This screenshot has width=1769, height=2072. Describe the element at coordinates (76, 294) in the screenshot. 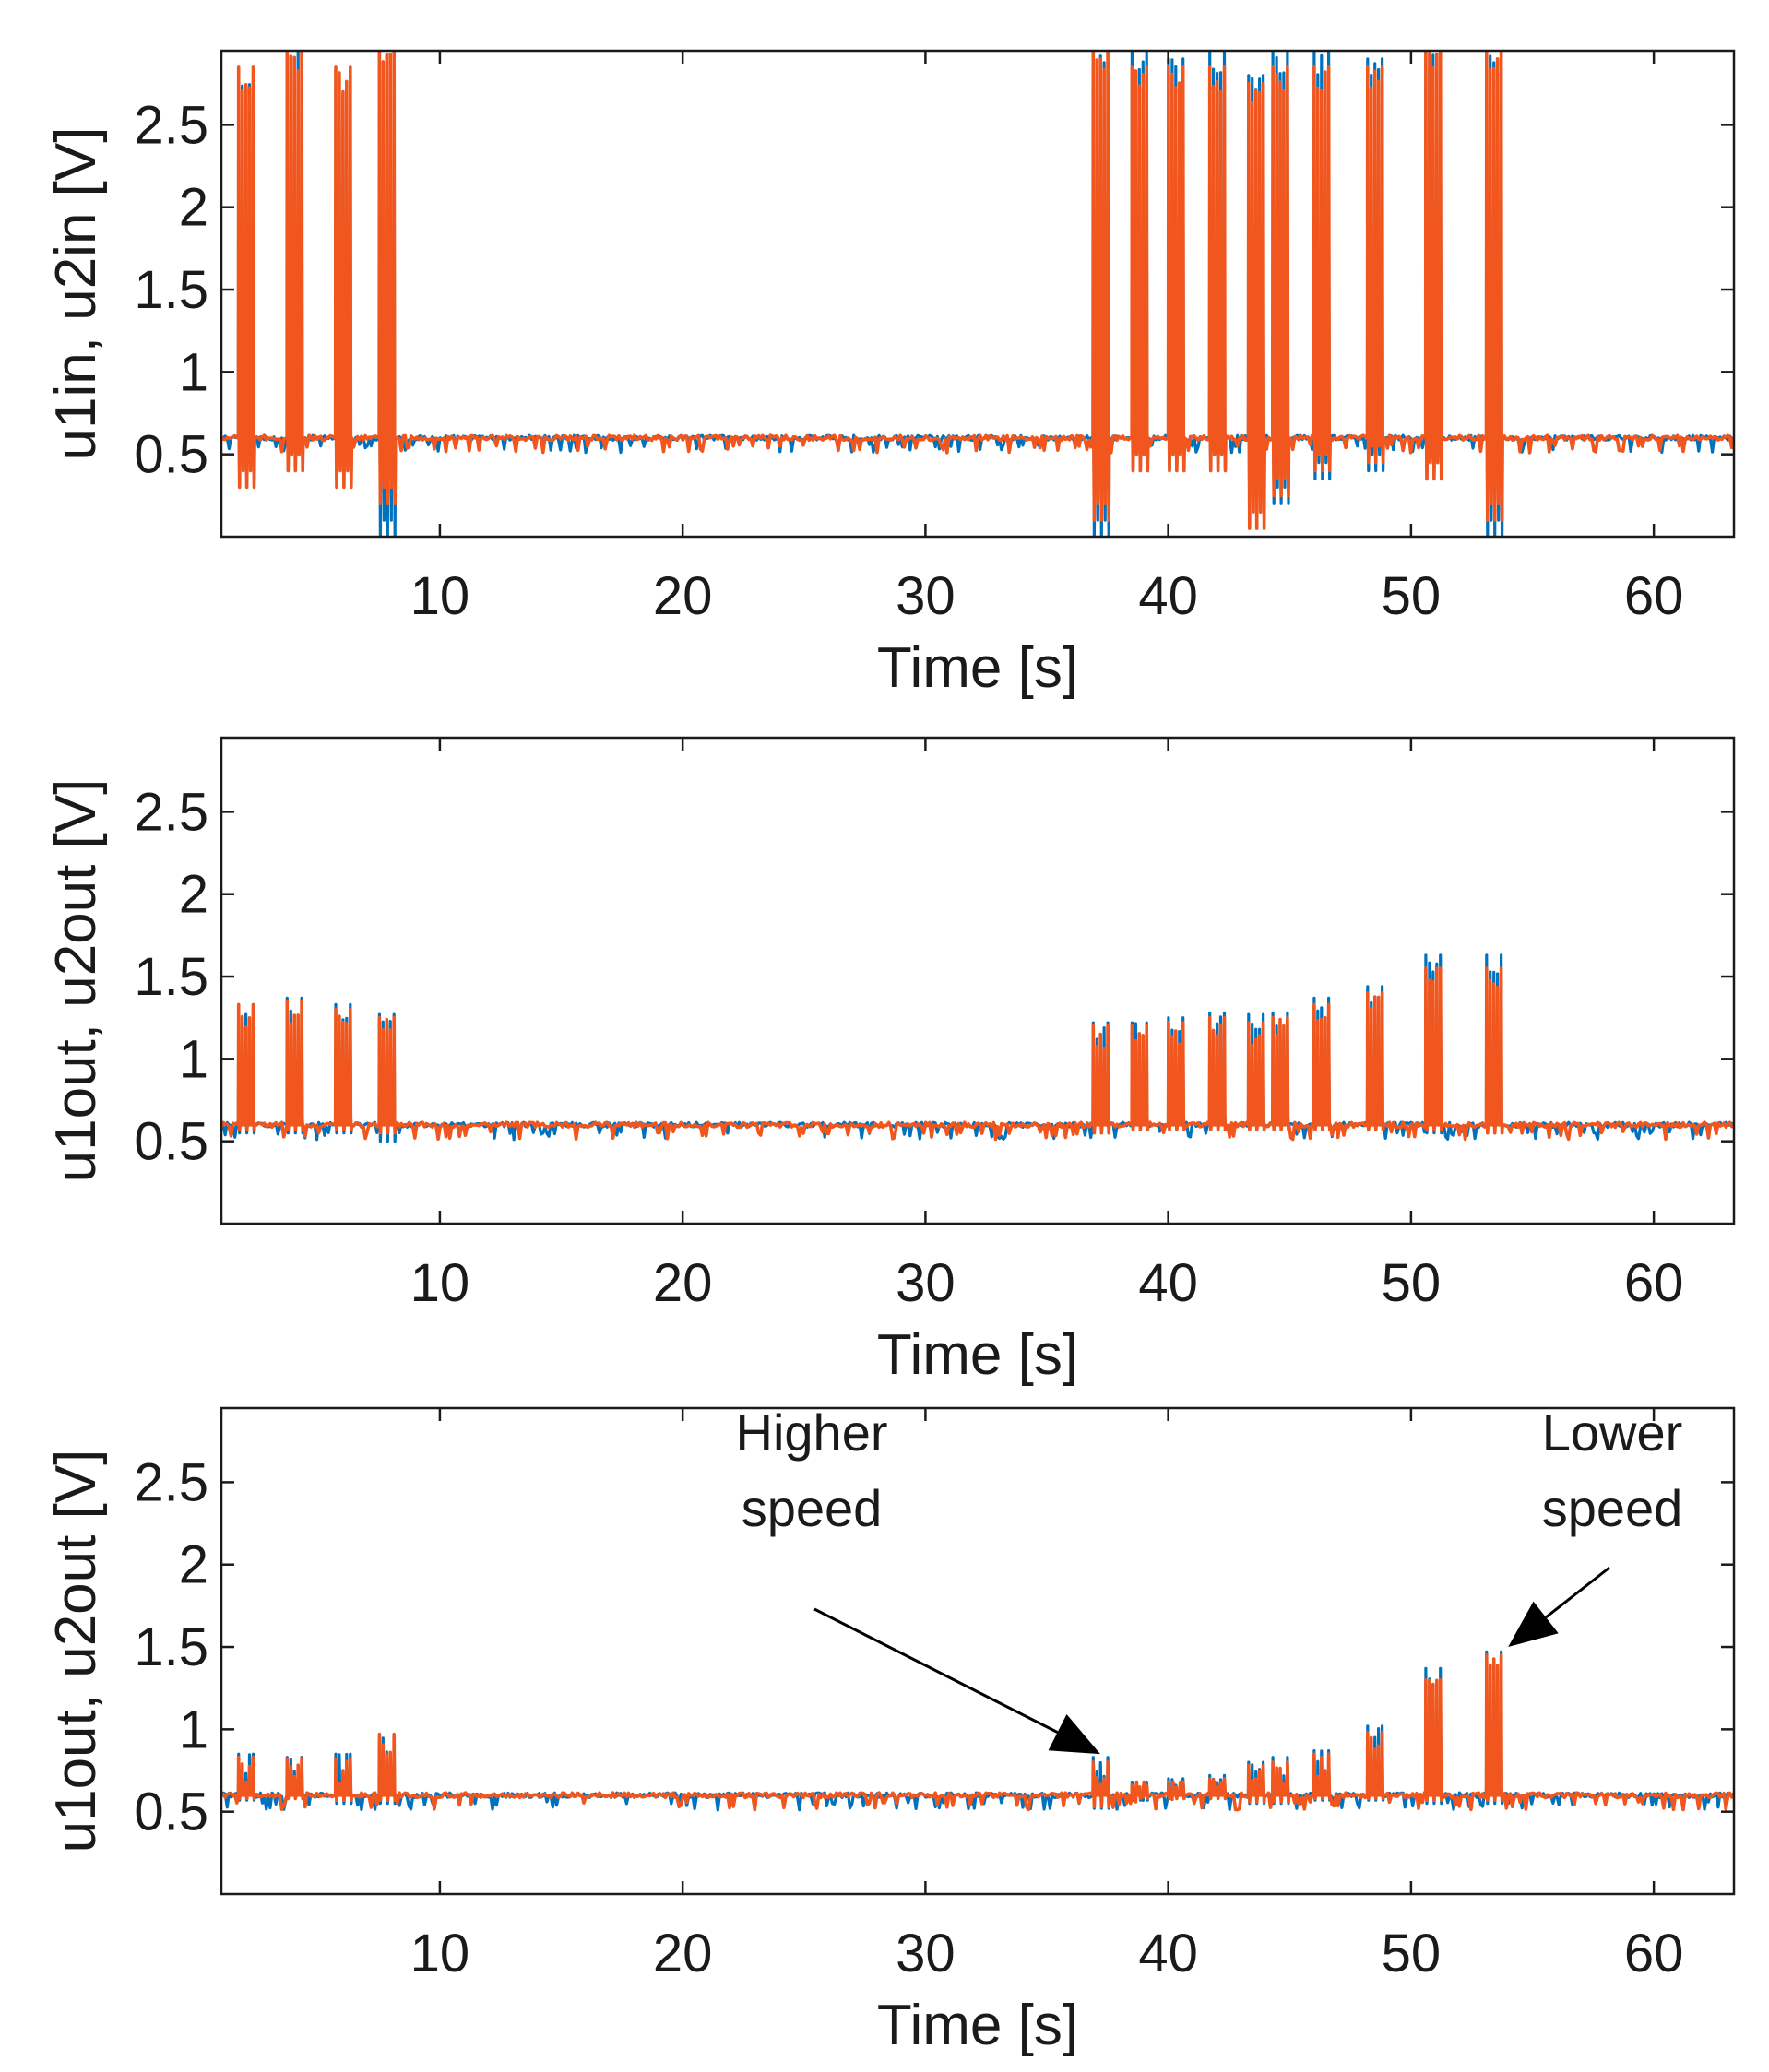

I see `y-axis-label: u1in, u2in [V]` at that location.